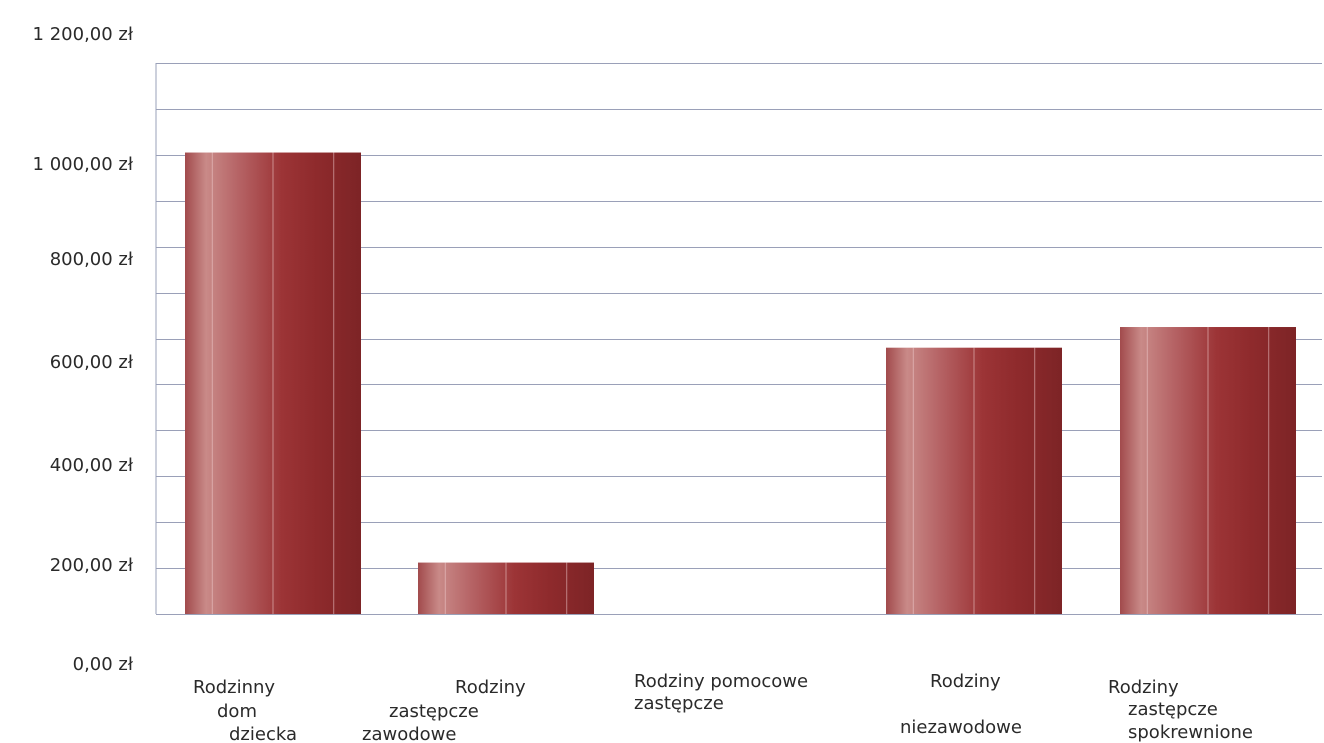 This screenshot has width=1324, height=743. Describe the element at coordinates (103, 664) in the screenshot. I see `y-tick-label: 0,00 zł` at that location.